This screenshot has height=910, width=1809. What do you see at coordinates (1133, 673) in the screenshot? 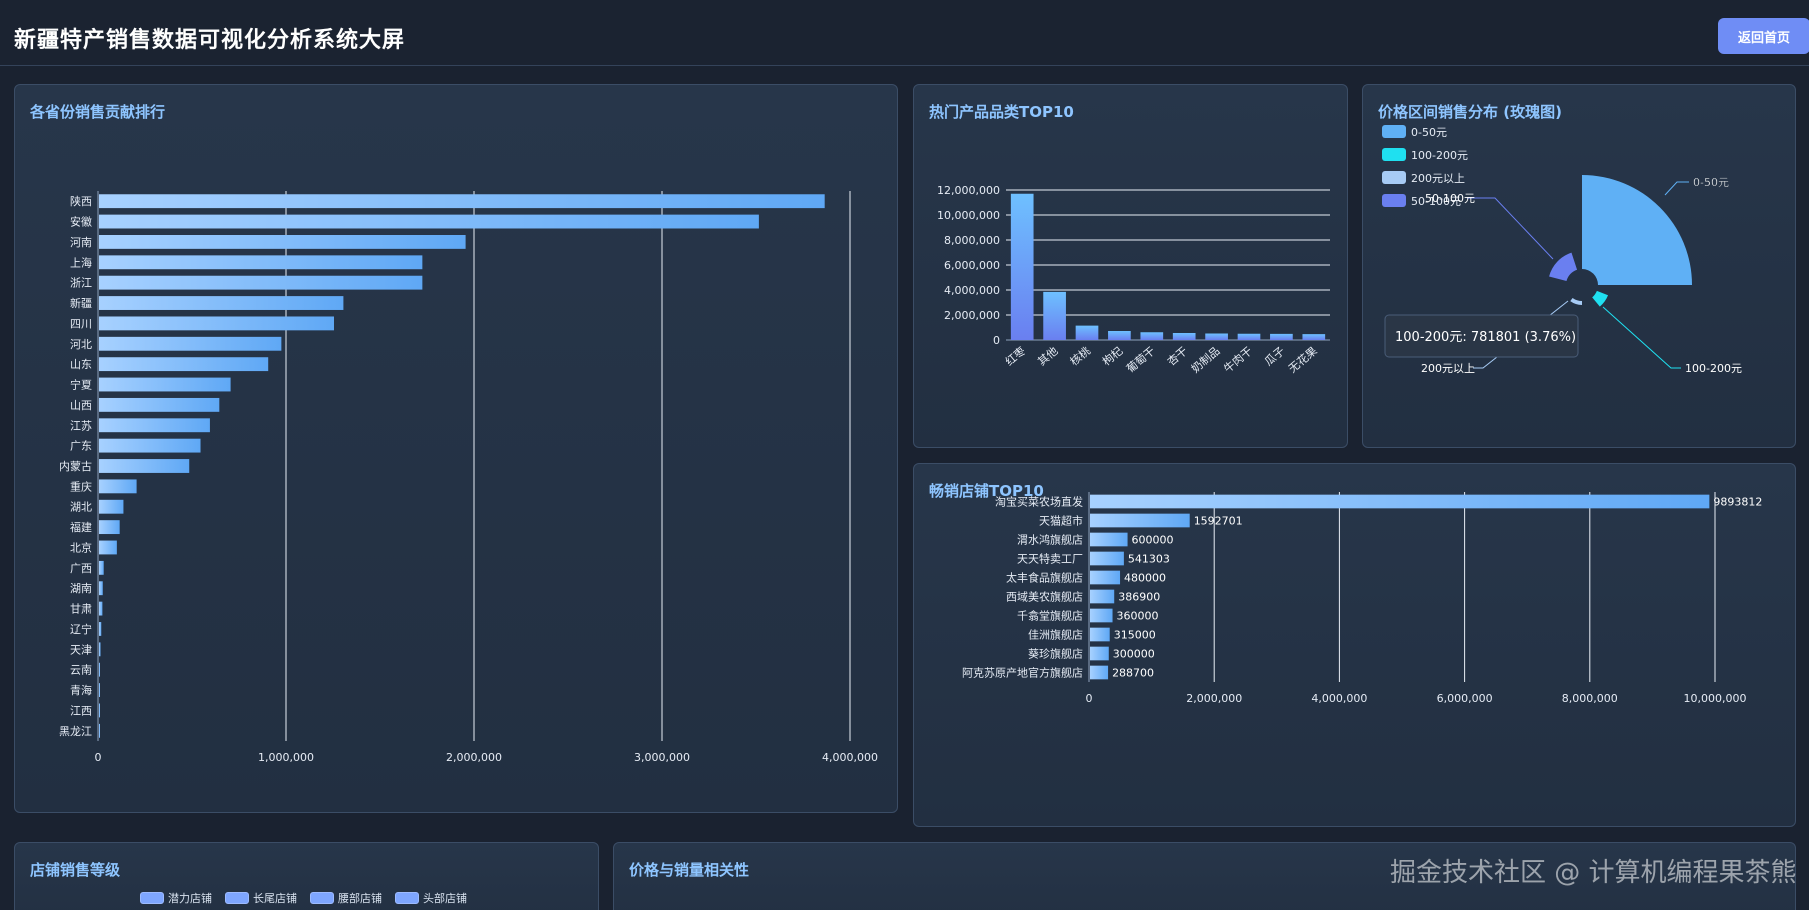
I see `bar-value-label: 288700` at bounding box center [1133, 673].